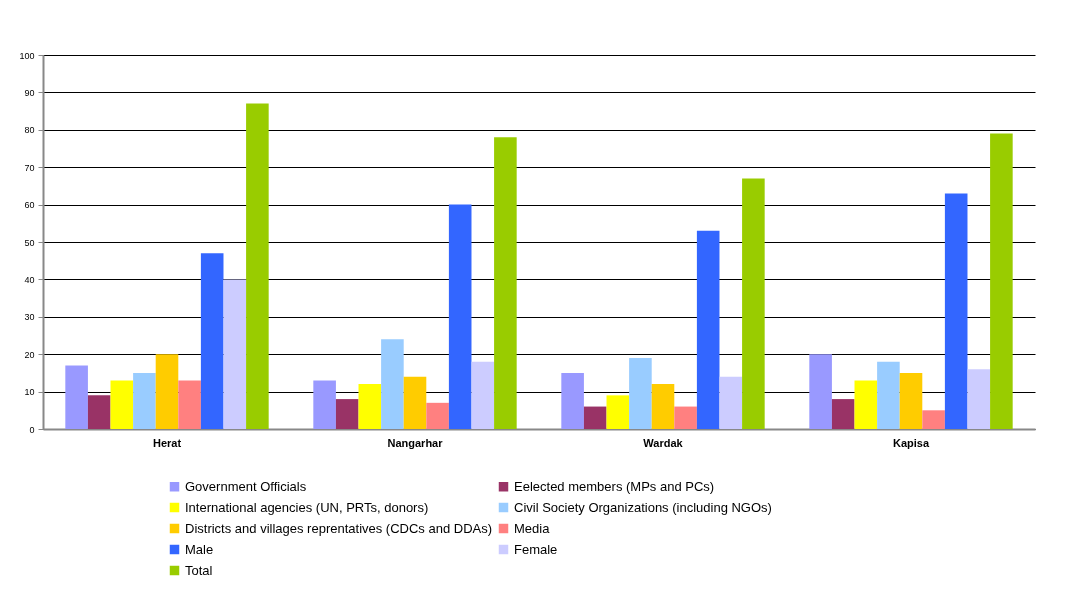  I want to click on legend-label: Civil Society Organizations (including NGOs), so click(643, 507).